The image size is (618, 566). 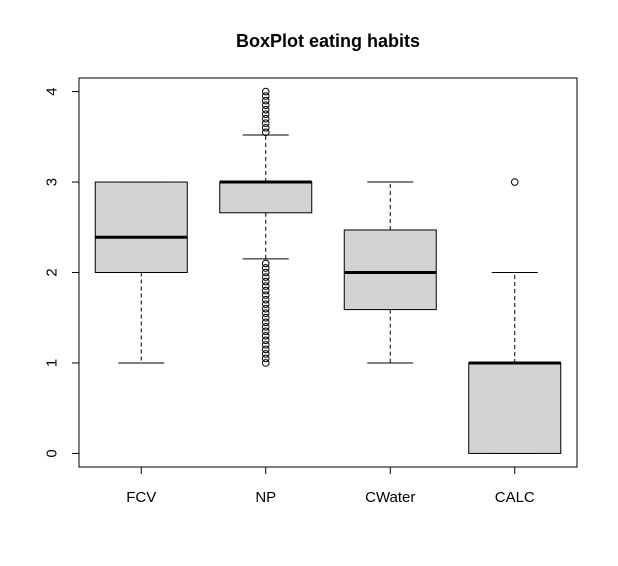 I want to click on y-tick-label: 4, so click(x=52, y=91).